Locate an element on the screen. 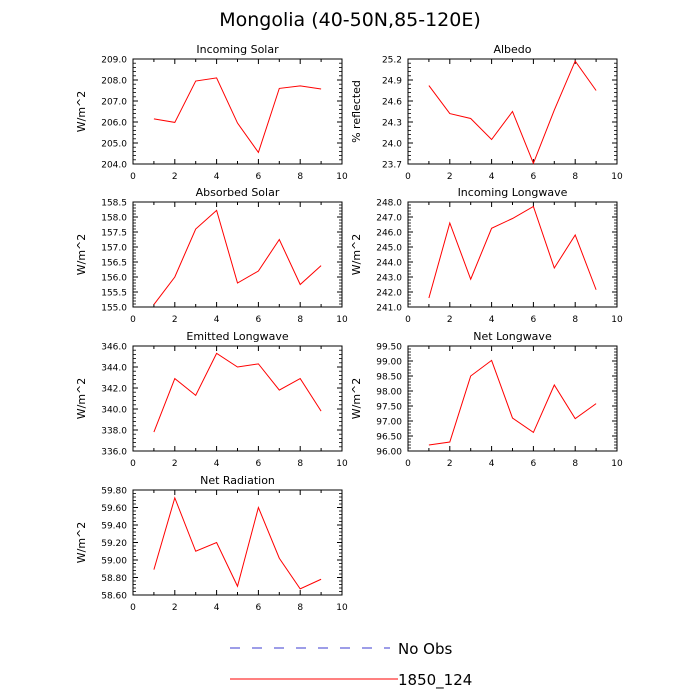 The image size is (700, 700). y-tick-label: 207.0 is located at coordinates (114, 103).